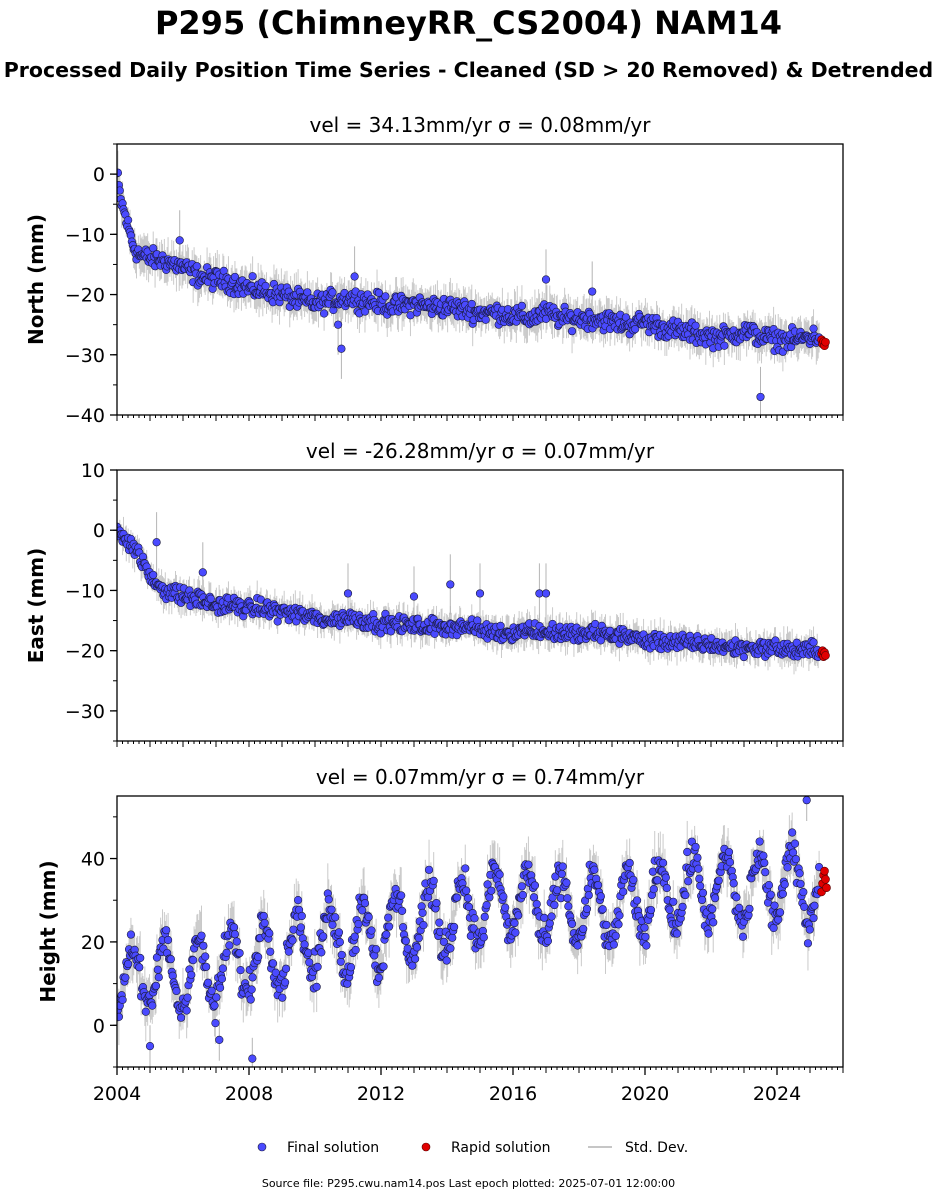 The image size is (937, 1200). I want to click on rapid-solution-points, so click(824, 881).